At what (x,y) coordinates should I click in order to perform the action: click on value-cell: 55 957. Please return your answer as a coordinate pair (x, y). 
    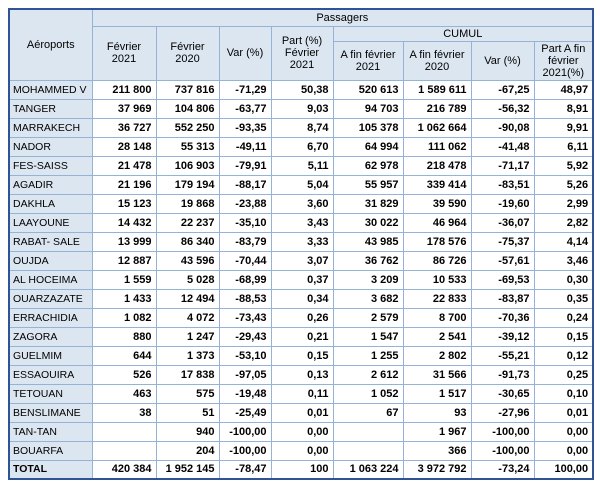
    Looking at the image, I should click on (368, 184).